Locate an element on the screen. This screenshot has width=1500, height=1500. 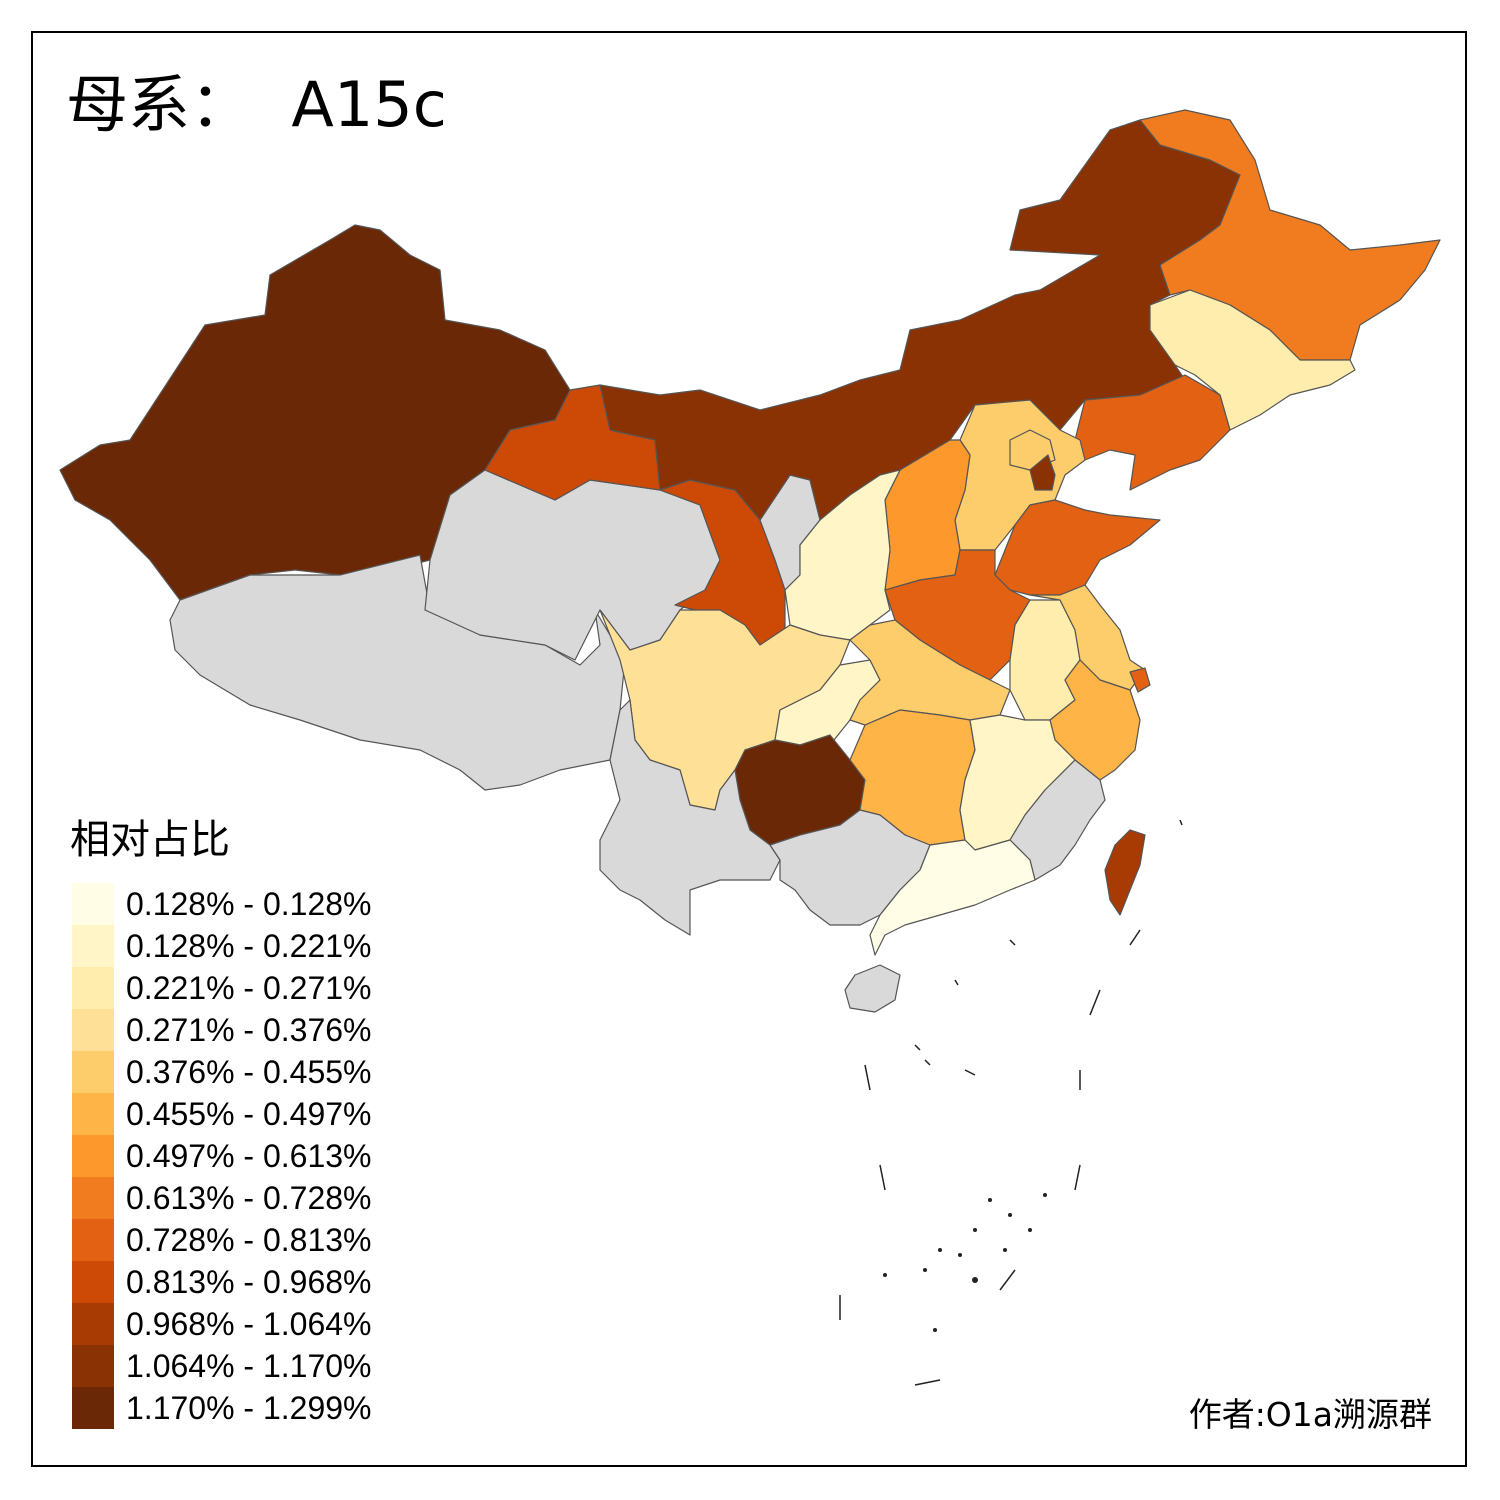
legend-label: 0.455% - 0.497% is located at coordinates (249, 1113).